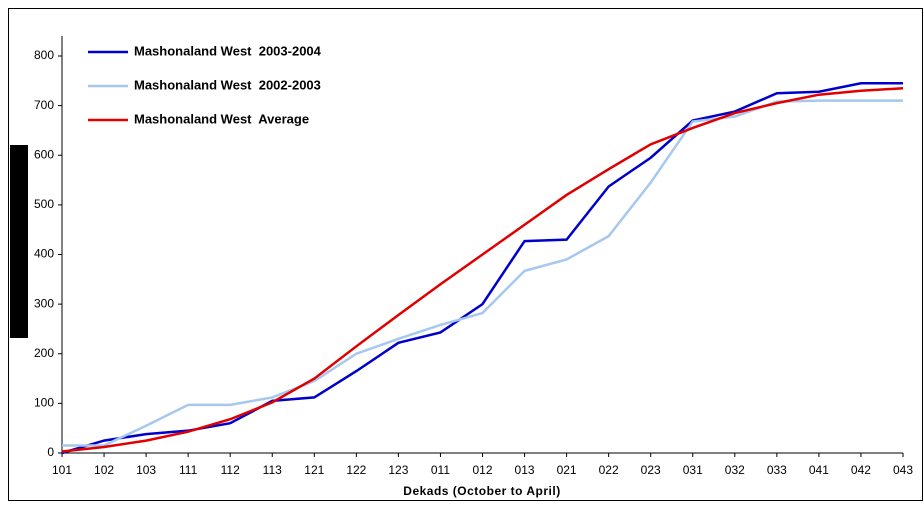  What do you see at coordinates (228, 50) in the screenshot?
I see `legend-label: Mashonaland West 2003-2004` at bounding box center [228, 50].